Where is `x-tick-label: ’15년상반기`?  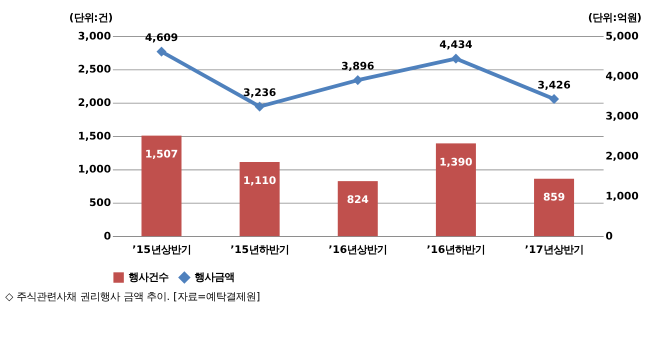
x-tick-label: ’15년상반기 is located at coordinates (161, 250).